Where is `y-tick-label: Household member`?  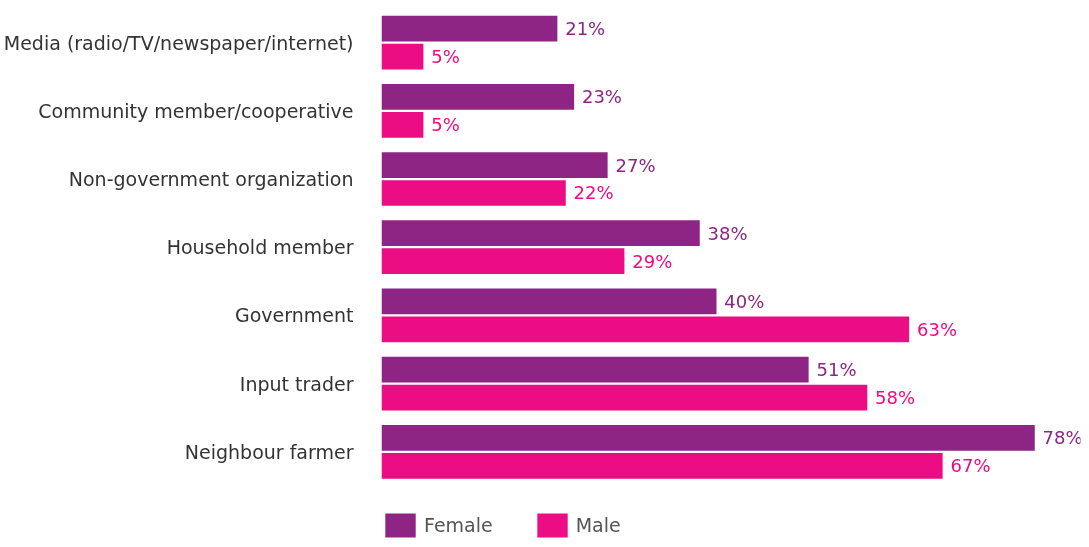 y-tick-label: Household member is located at coordinates (260, 247).